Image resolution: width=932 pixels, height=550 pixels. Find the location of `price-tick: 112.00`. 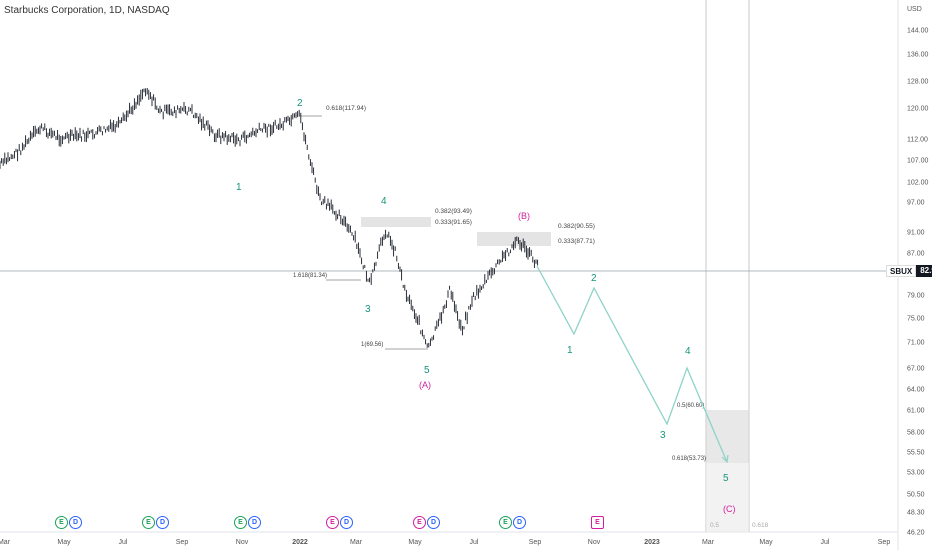

price-tick: 112.00 is located at coordinates (917, 140).